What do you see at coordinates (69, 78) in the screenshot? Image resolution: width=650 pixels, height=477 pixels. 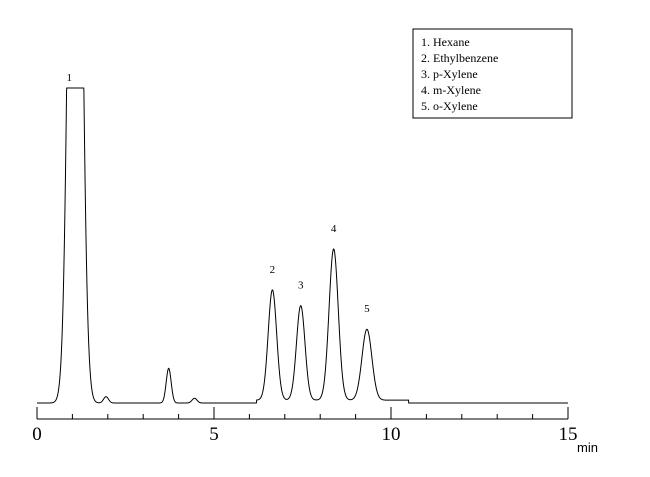 I see `peak-label: 1` at bounding box center [69, 78].